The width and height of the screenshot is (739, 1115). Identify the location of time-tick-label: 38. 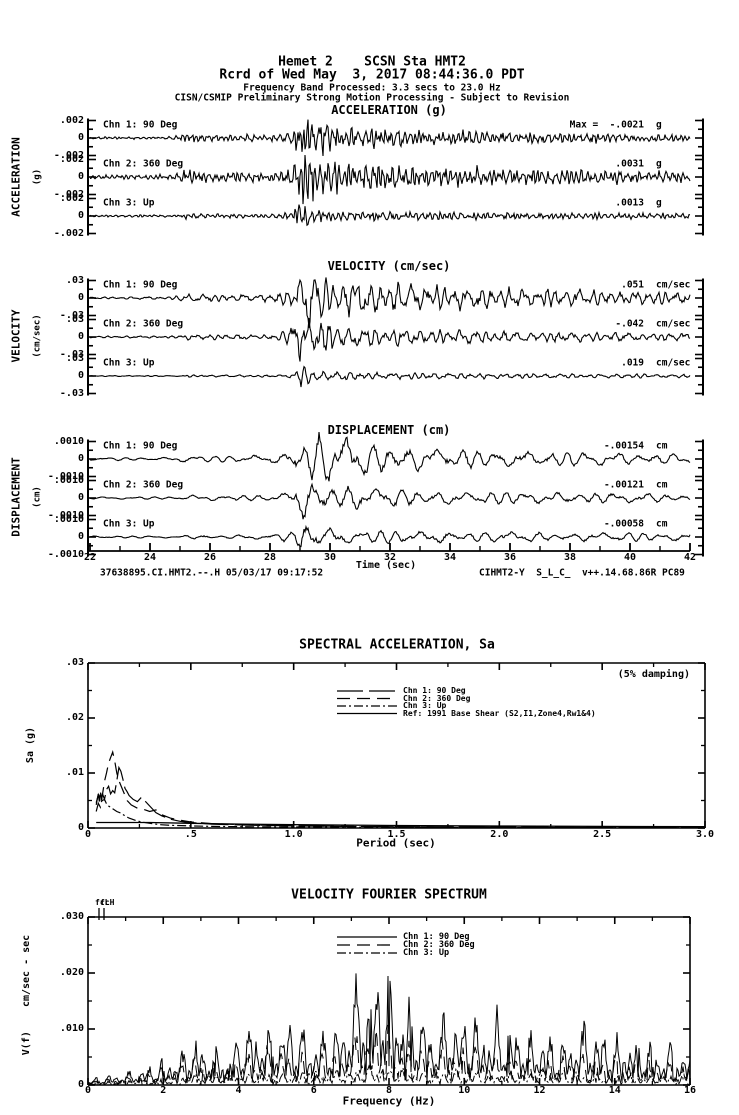
(570, 557).